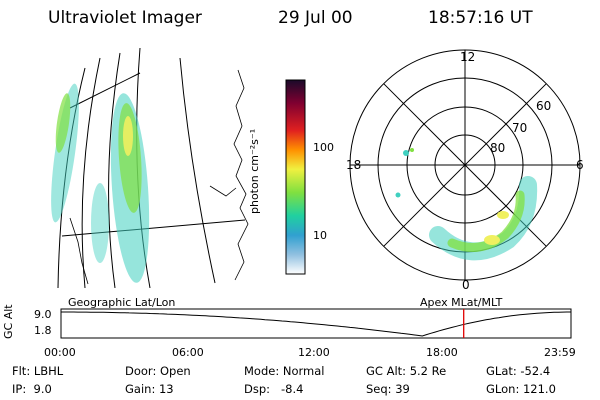  What do you see at coordinates (560, 352) in the screenshot?
I see `timeline-xtick-2359: 23:59` at bounding box center [560, 352].